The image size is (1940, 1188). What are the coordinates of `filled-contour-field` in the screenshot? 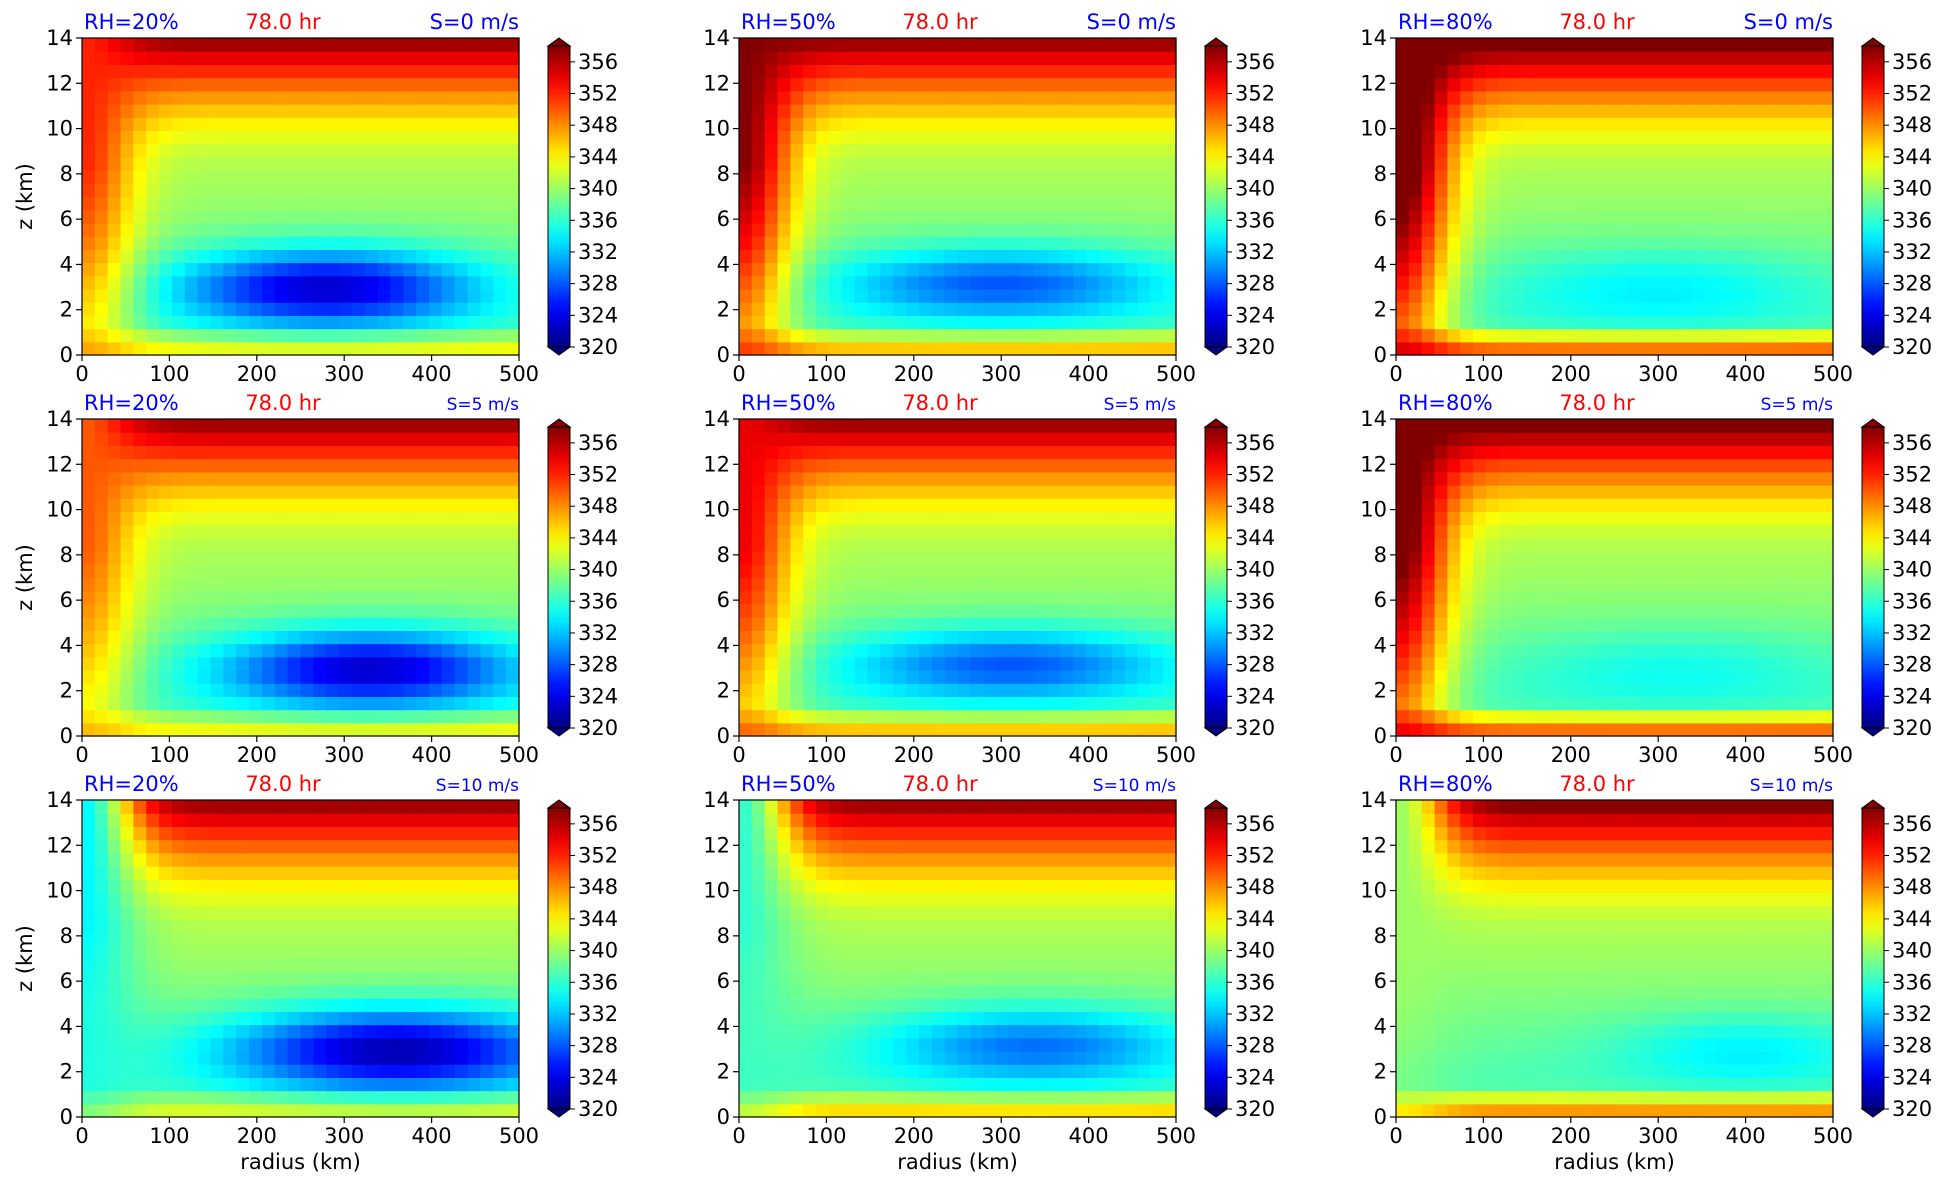 It's located at (301, 578).